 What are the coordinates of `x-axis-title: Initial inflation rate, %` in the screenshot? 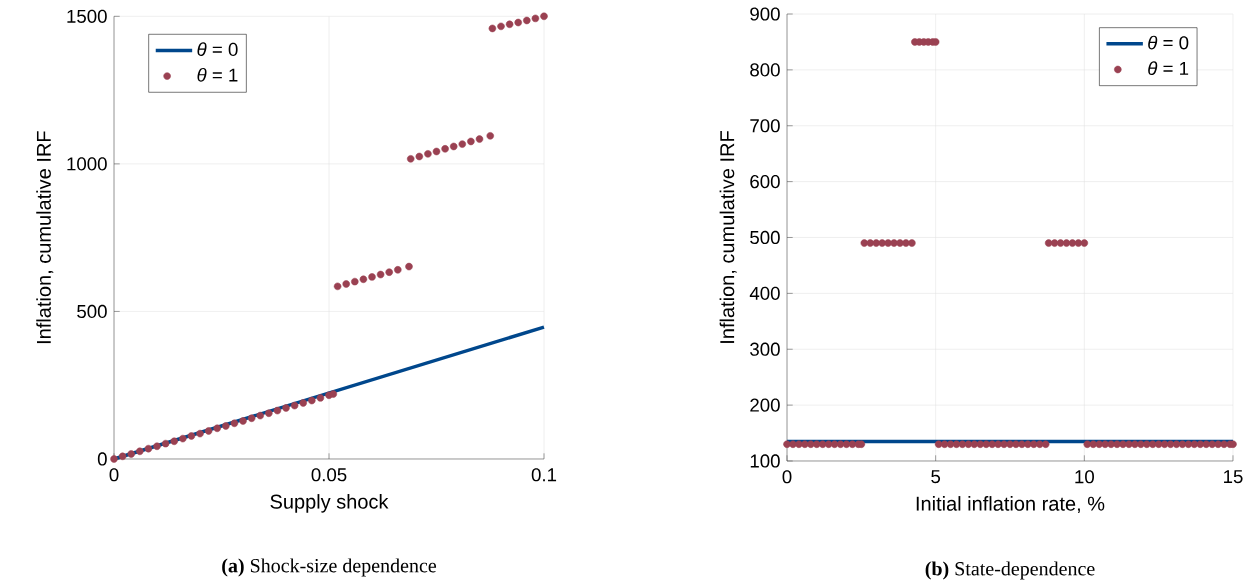 It's located at (1010, 505).